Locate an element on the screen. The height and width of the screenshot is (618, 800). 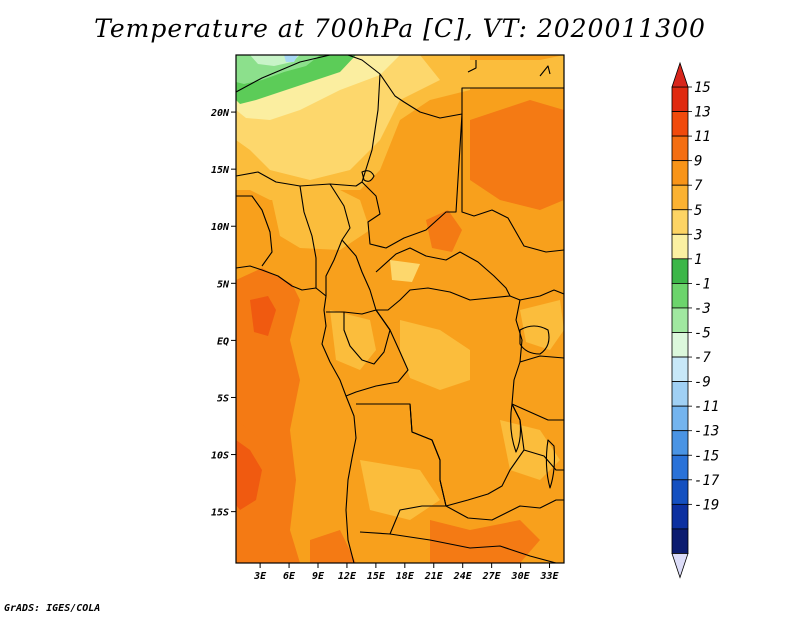
coast-northeast is located at coordinates (509, 68).